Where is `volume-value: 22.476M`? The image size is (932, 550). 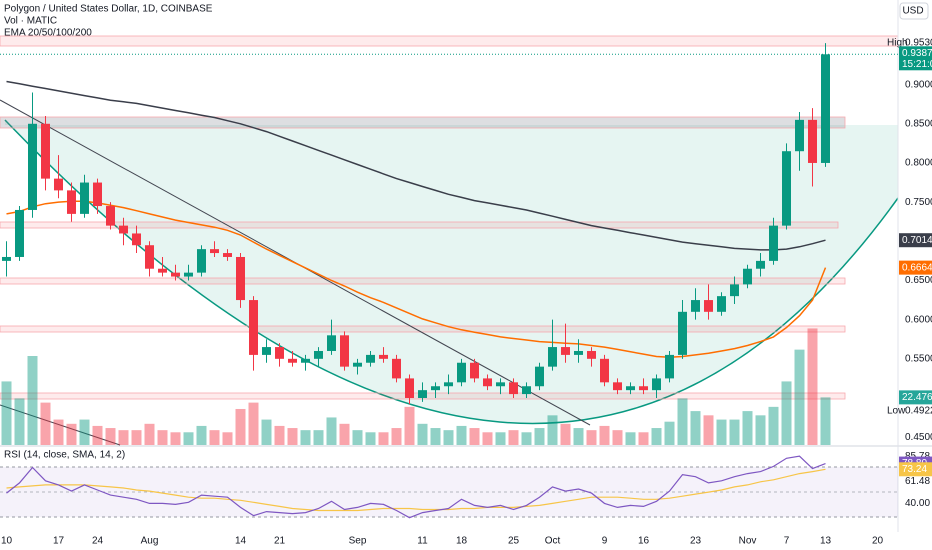
volume-value: 22.476M is located at coordinates (917, 397).